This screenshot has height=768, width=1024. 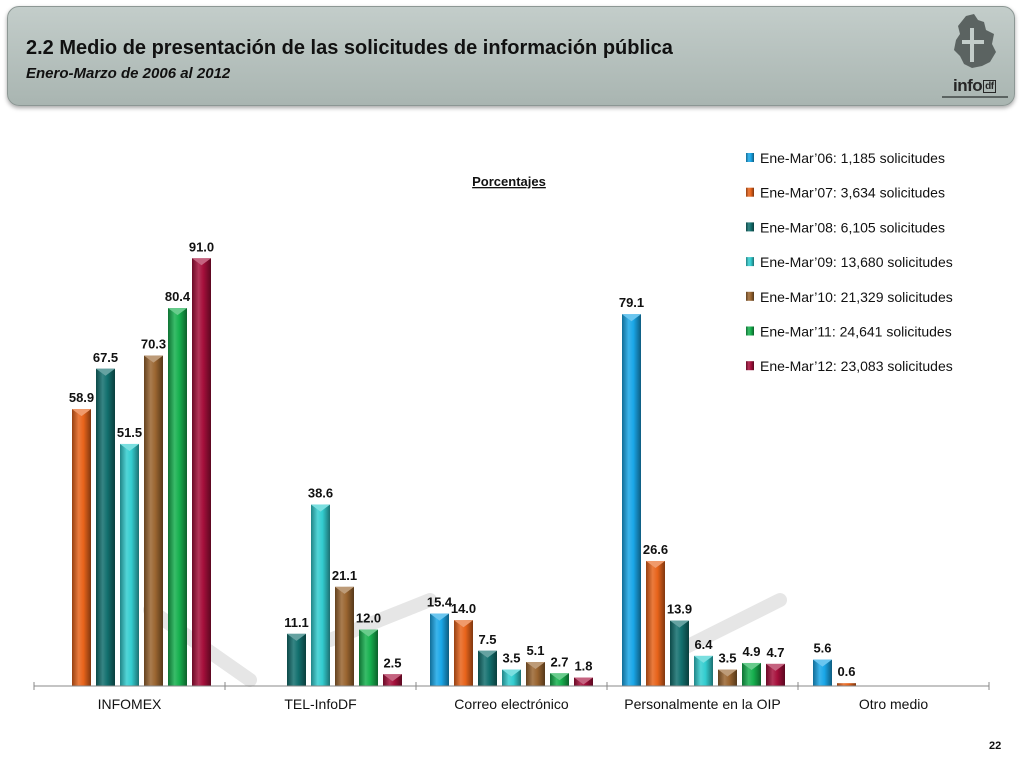 I want to click on data-label: 91.0, so click(x=201, y=246).